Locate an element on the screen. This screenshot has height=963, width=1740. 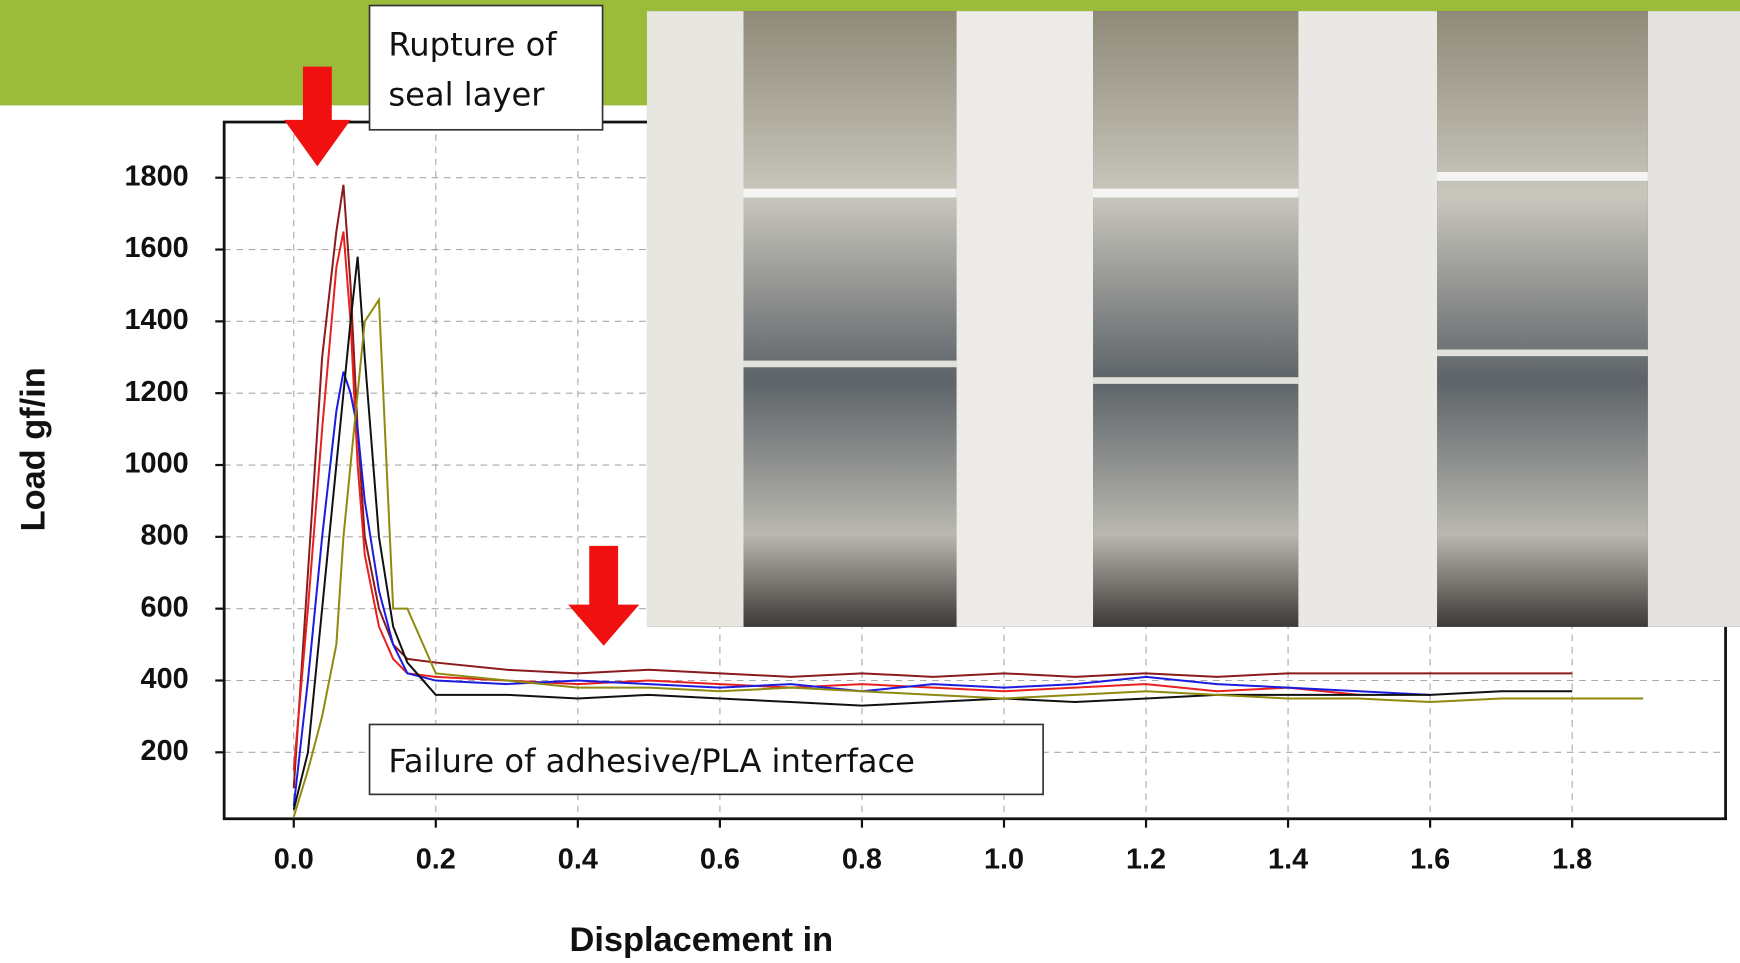
x-tick-label: 0.6 is located at coordinates (720, 860).